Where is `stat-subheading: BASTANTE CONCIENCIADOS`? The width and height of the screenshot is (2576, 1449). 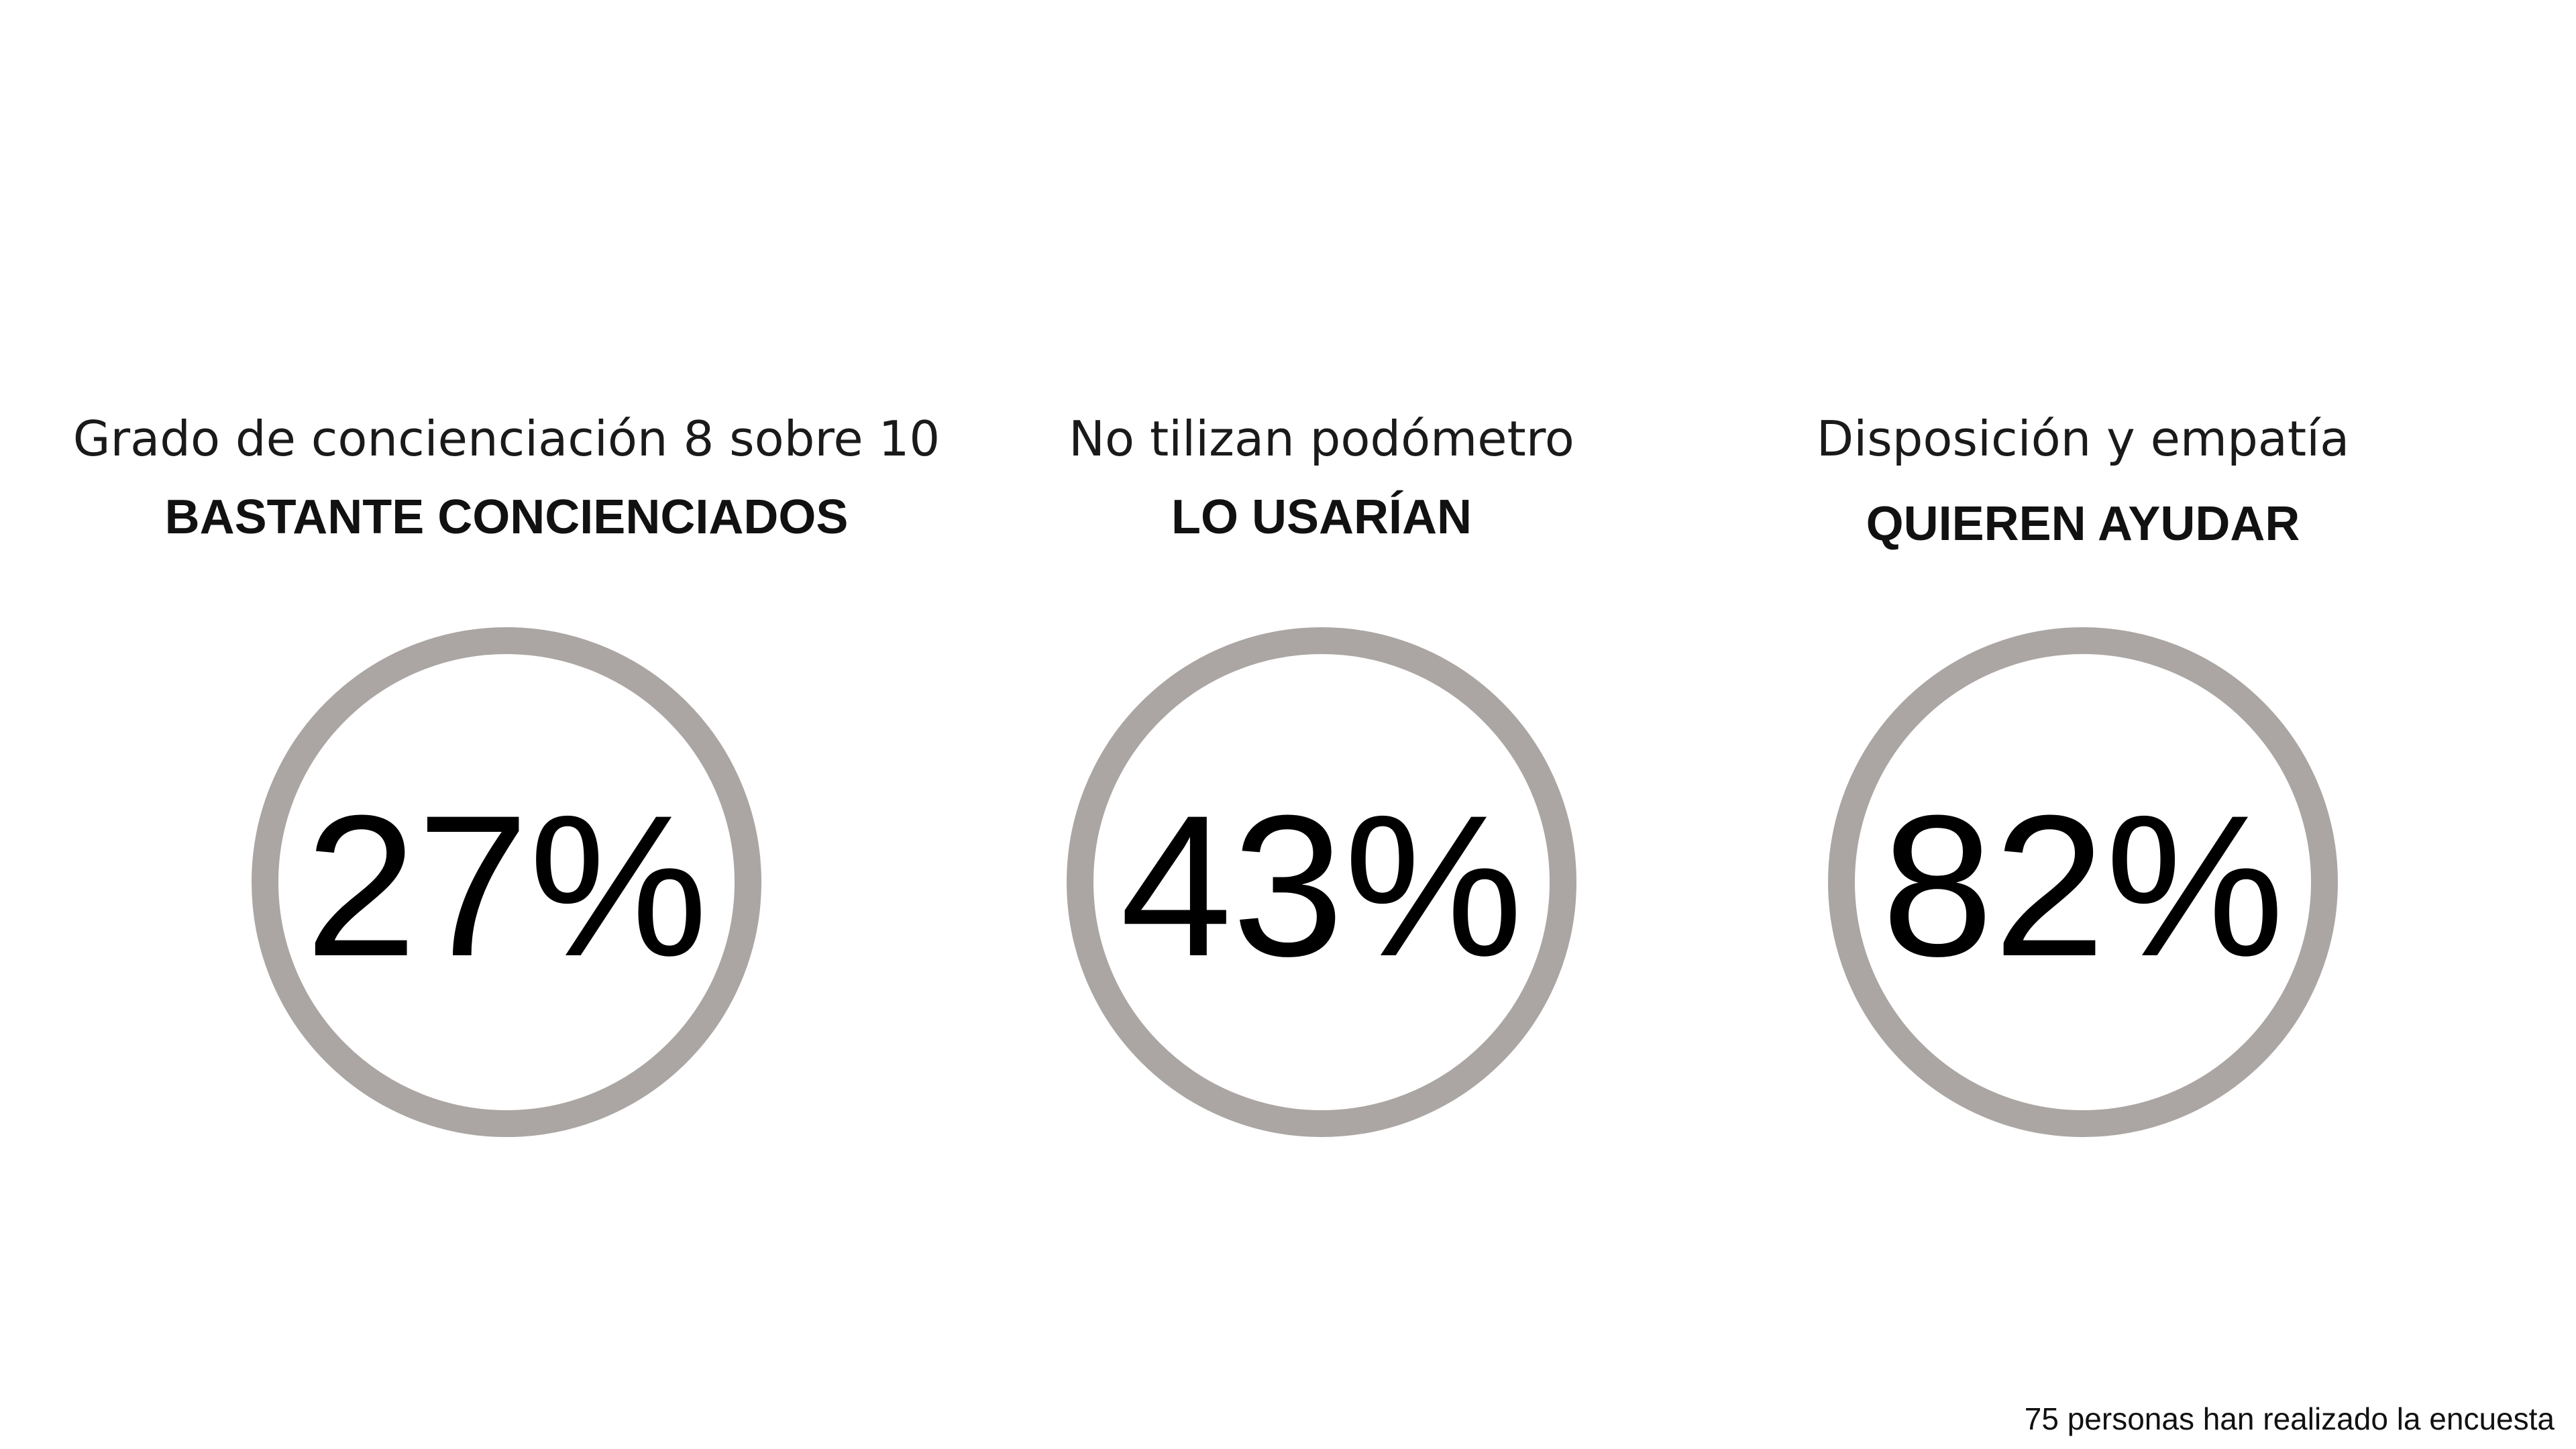 stat-subheading: BASTANTE CONCIENCIADOS is located at coordinates (506, 517).